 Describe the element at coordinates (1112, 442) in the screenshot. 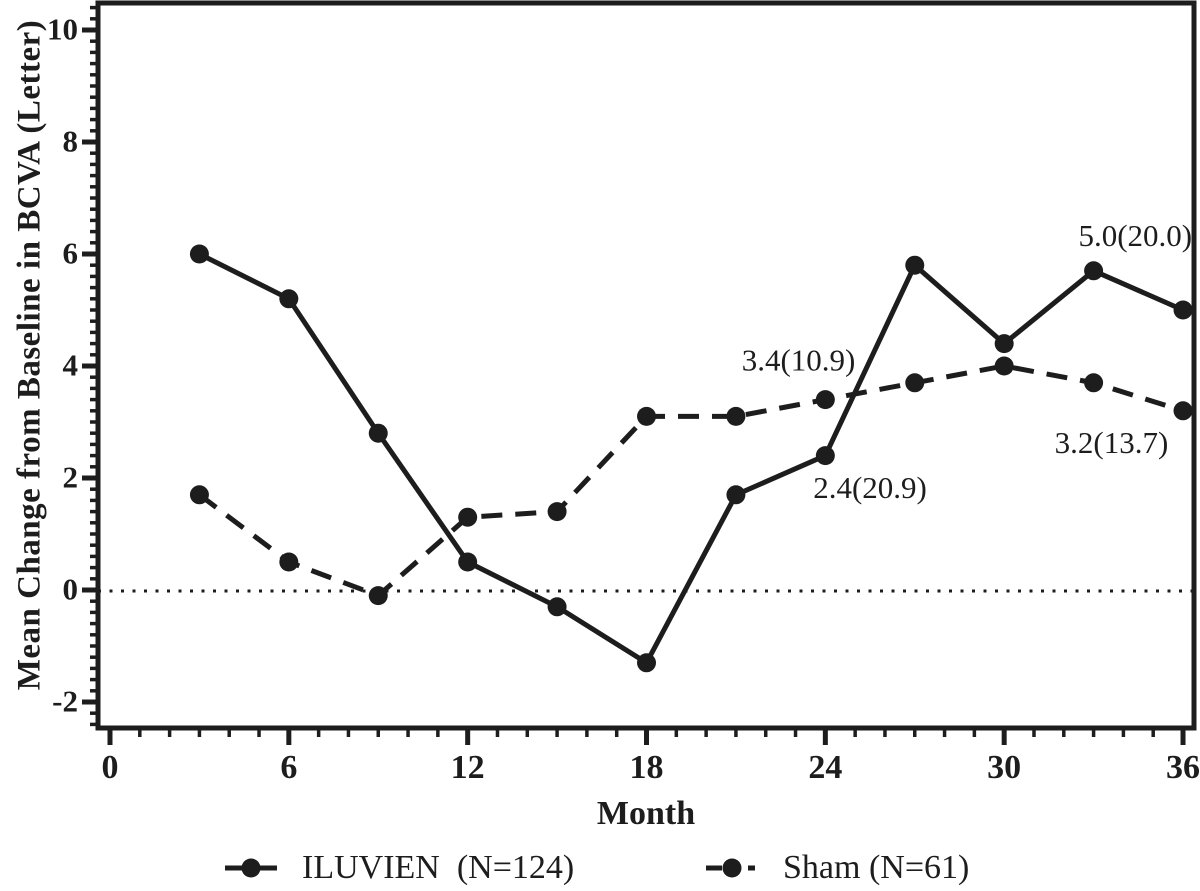

I see `value-annotation: 3.2(13.7)` at that location.